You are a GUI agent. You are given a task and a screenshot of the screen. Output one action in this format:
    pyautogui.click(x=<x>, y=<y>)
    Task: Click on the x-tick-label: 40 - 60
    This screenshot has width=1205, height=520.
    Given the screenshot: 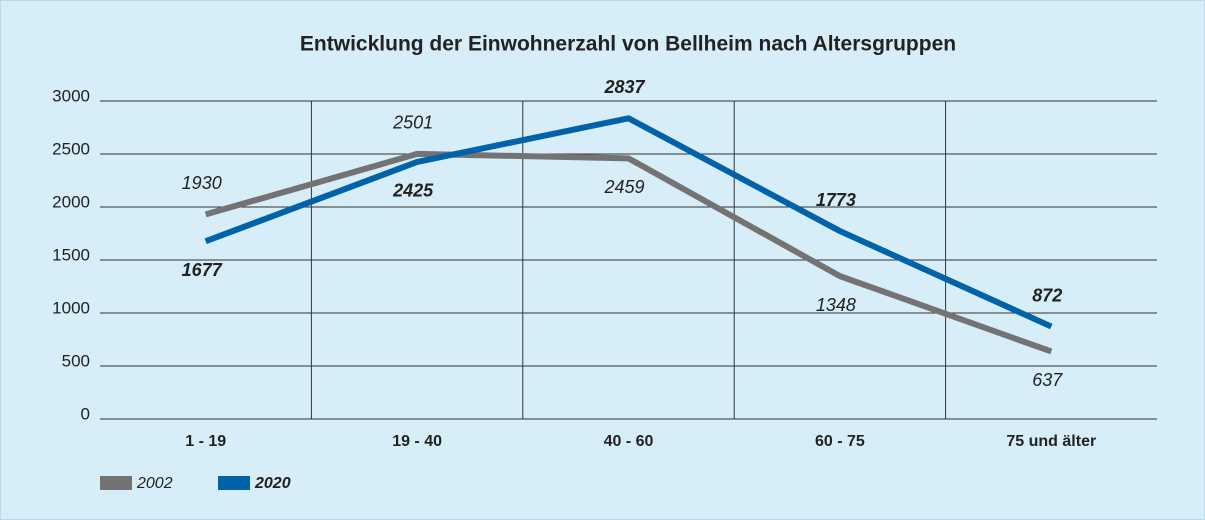 What is the action you would take?
    pyautogui.click(x=629, y=441)
    